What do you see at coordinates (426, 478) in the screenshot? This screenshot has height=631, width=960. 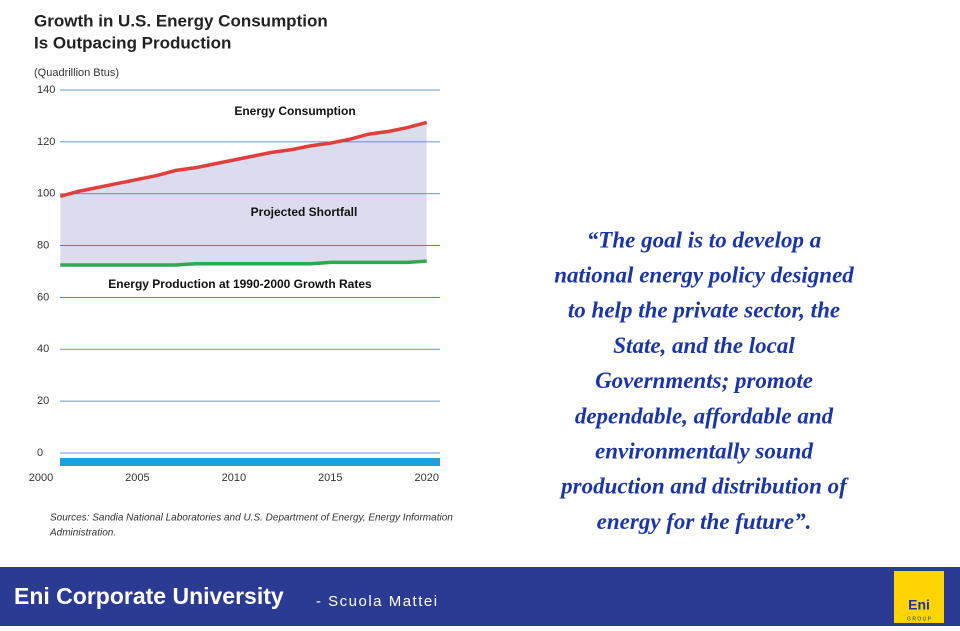 I see `x-tick-label: 2020` at bounding box center [426, 478].